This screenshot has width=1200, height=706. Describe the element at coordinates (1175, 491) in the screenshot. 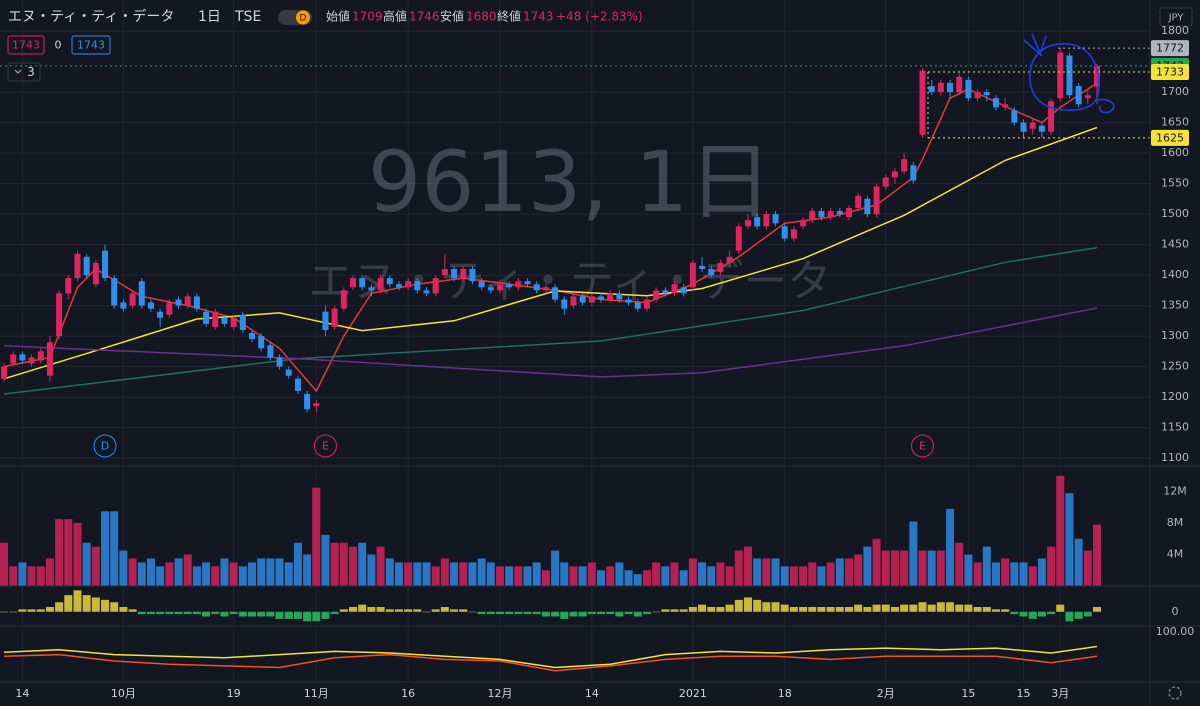

I see `y-tick-label: 12M` at that location.